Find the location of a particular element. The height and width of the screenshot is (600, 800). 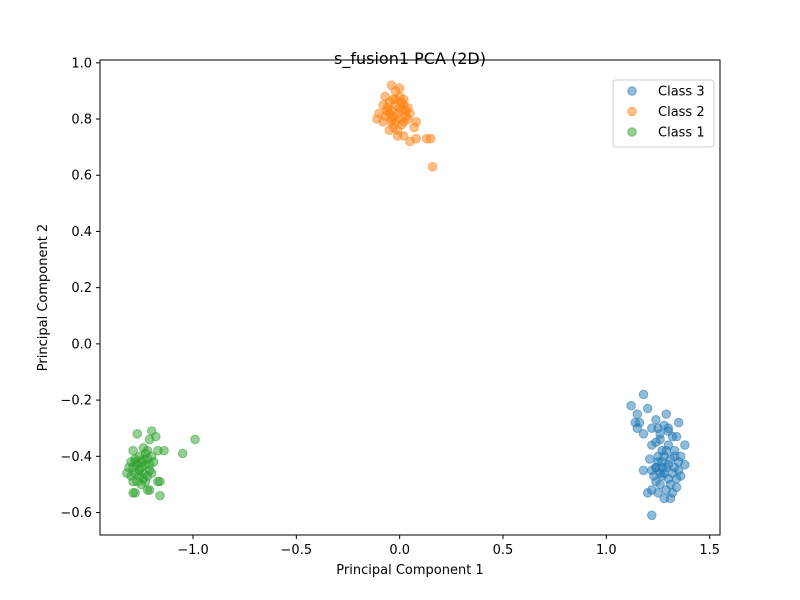

y-tick-label: 0.4 is located at coordinates (81, 232).